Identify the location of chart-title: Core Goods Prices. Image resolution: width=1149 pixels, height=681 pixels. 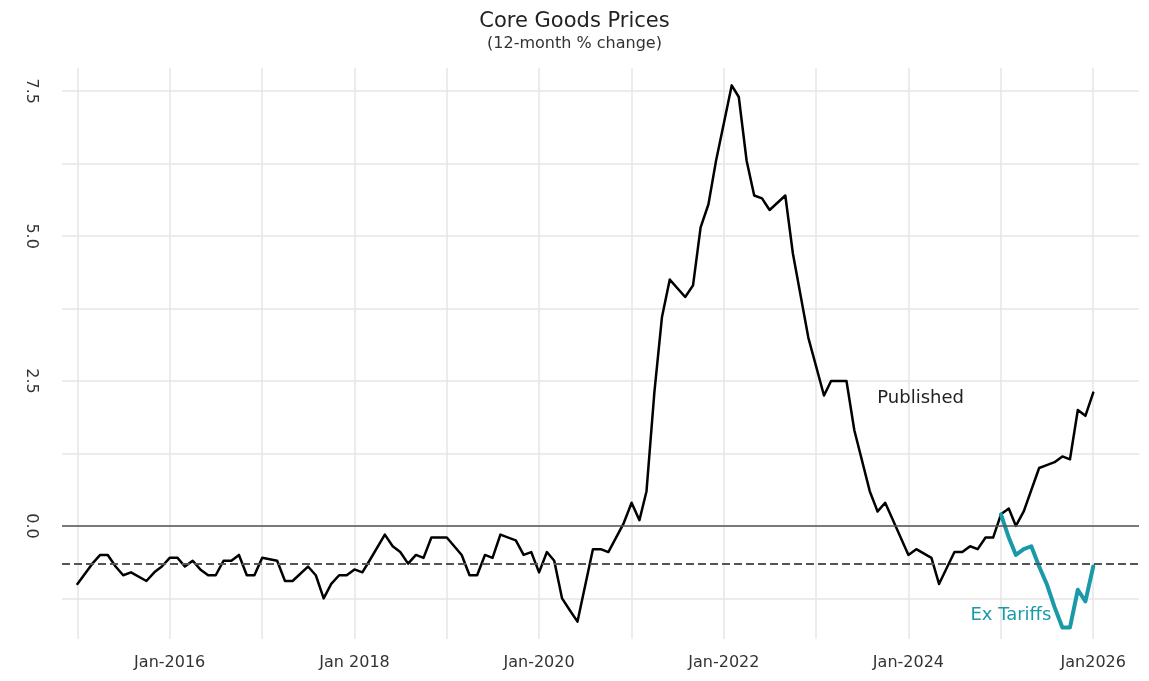
(574, 19).